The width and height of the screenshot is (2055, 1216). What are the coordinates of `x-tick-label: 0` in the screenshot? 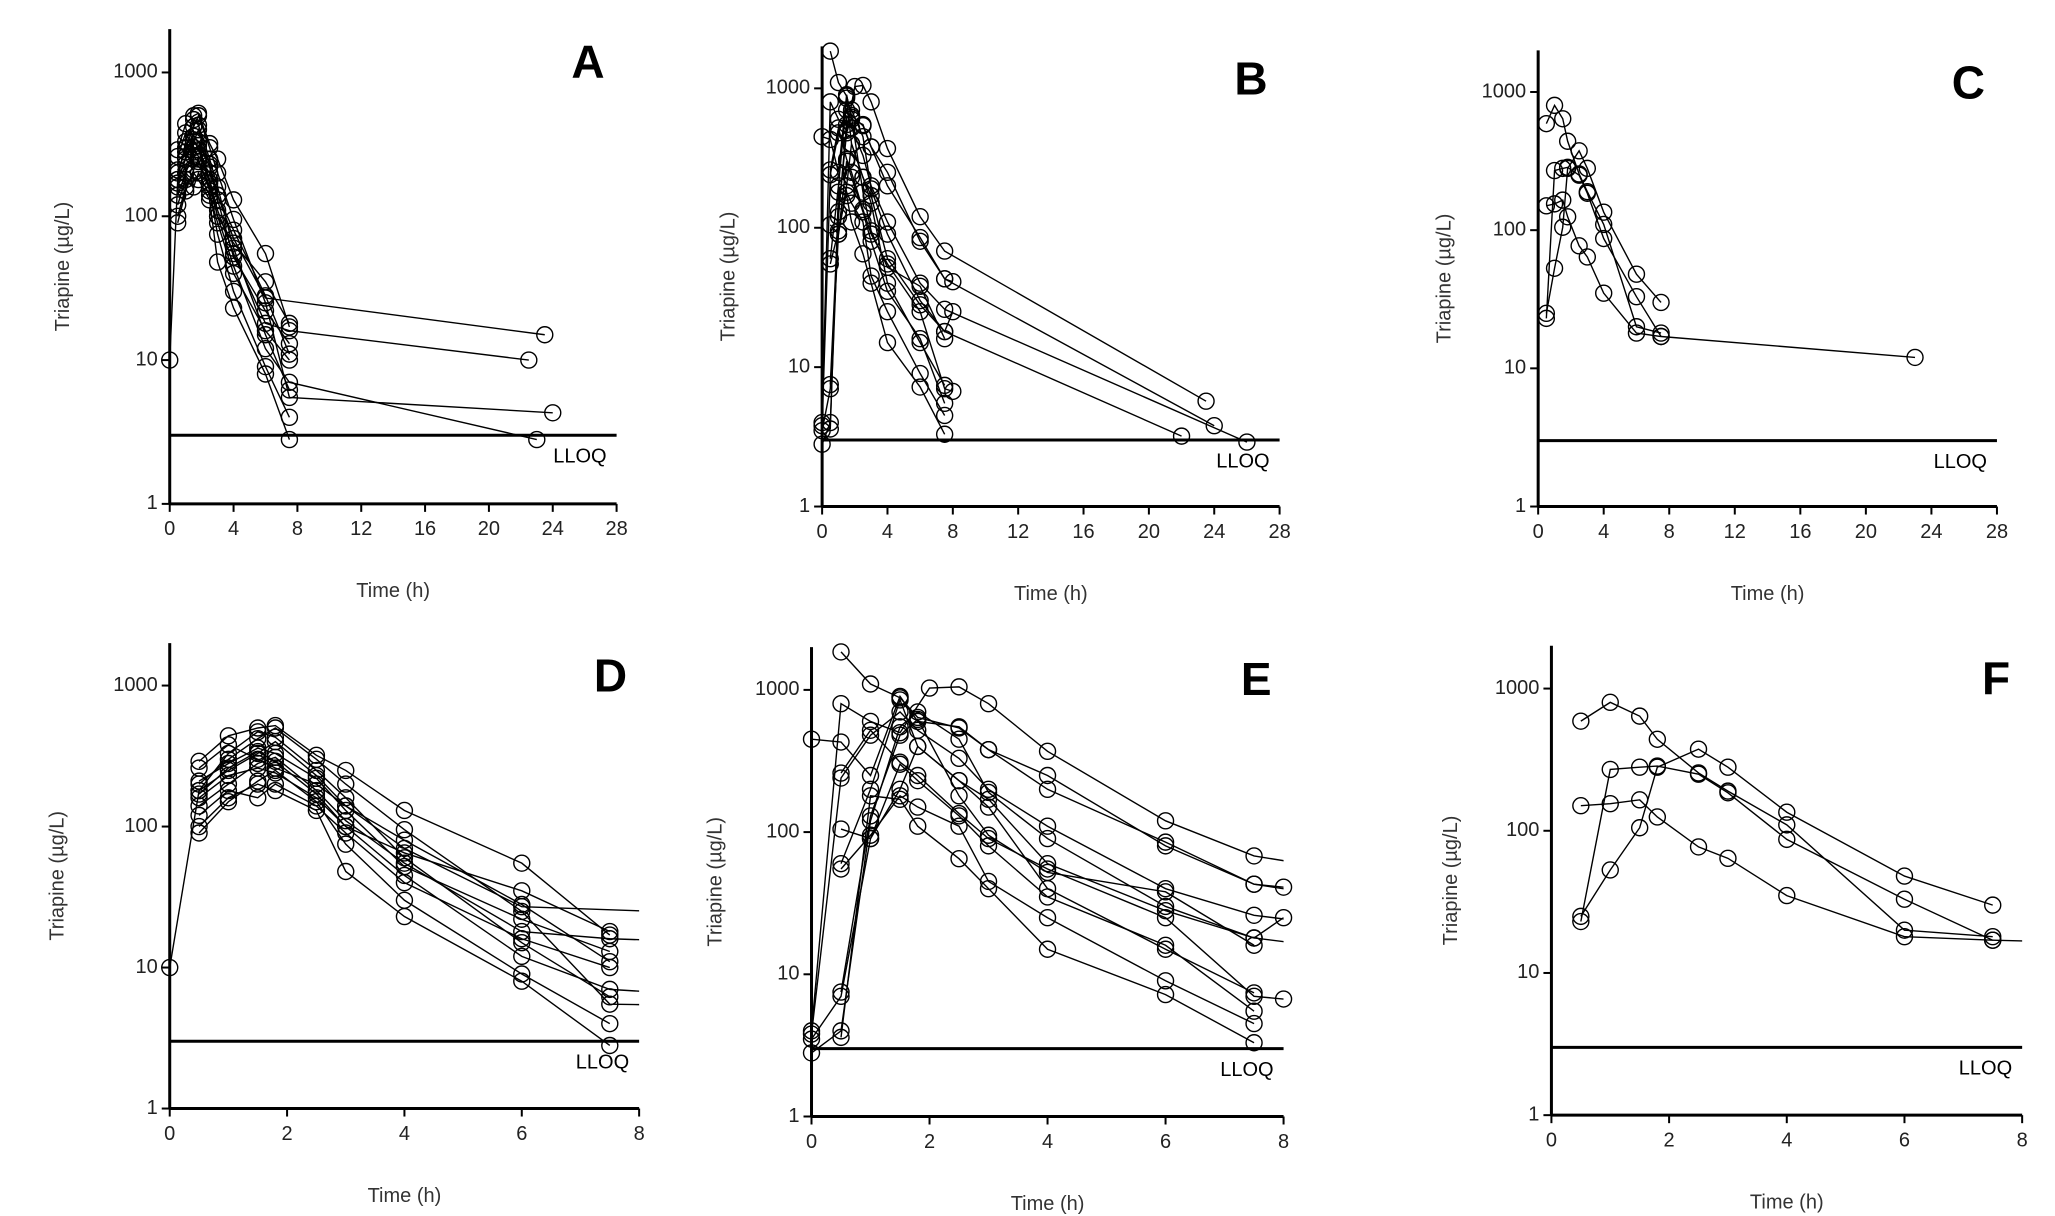 It's located at (169, 529).